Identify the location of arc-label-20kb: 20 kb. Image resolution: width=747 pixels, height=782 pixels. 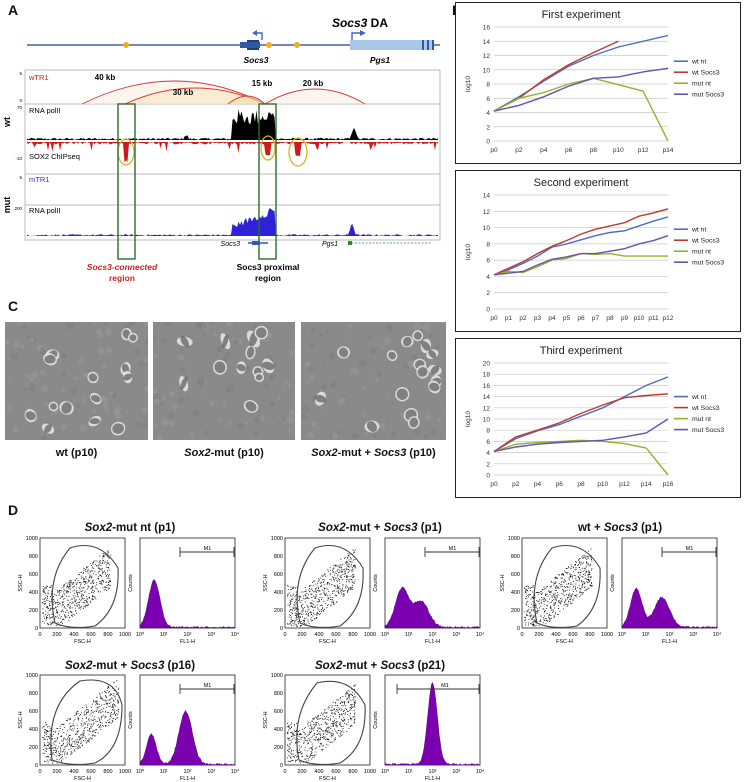
(313, 83).